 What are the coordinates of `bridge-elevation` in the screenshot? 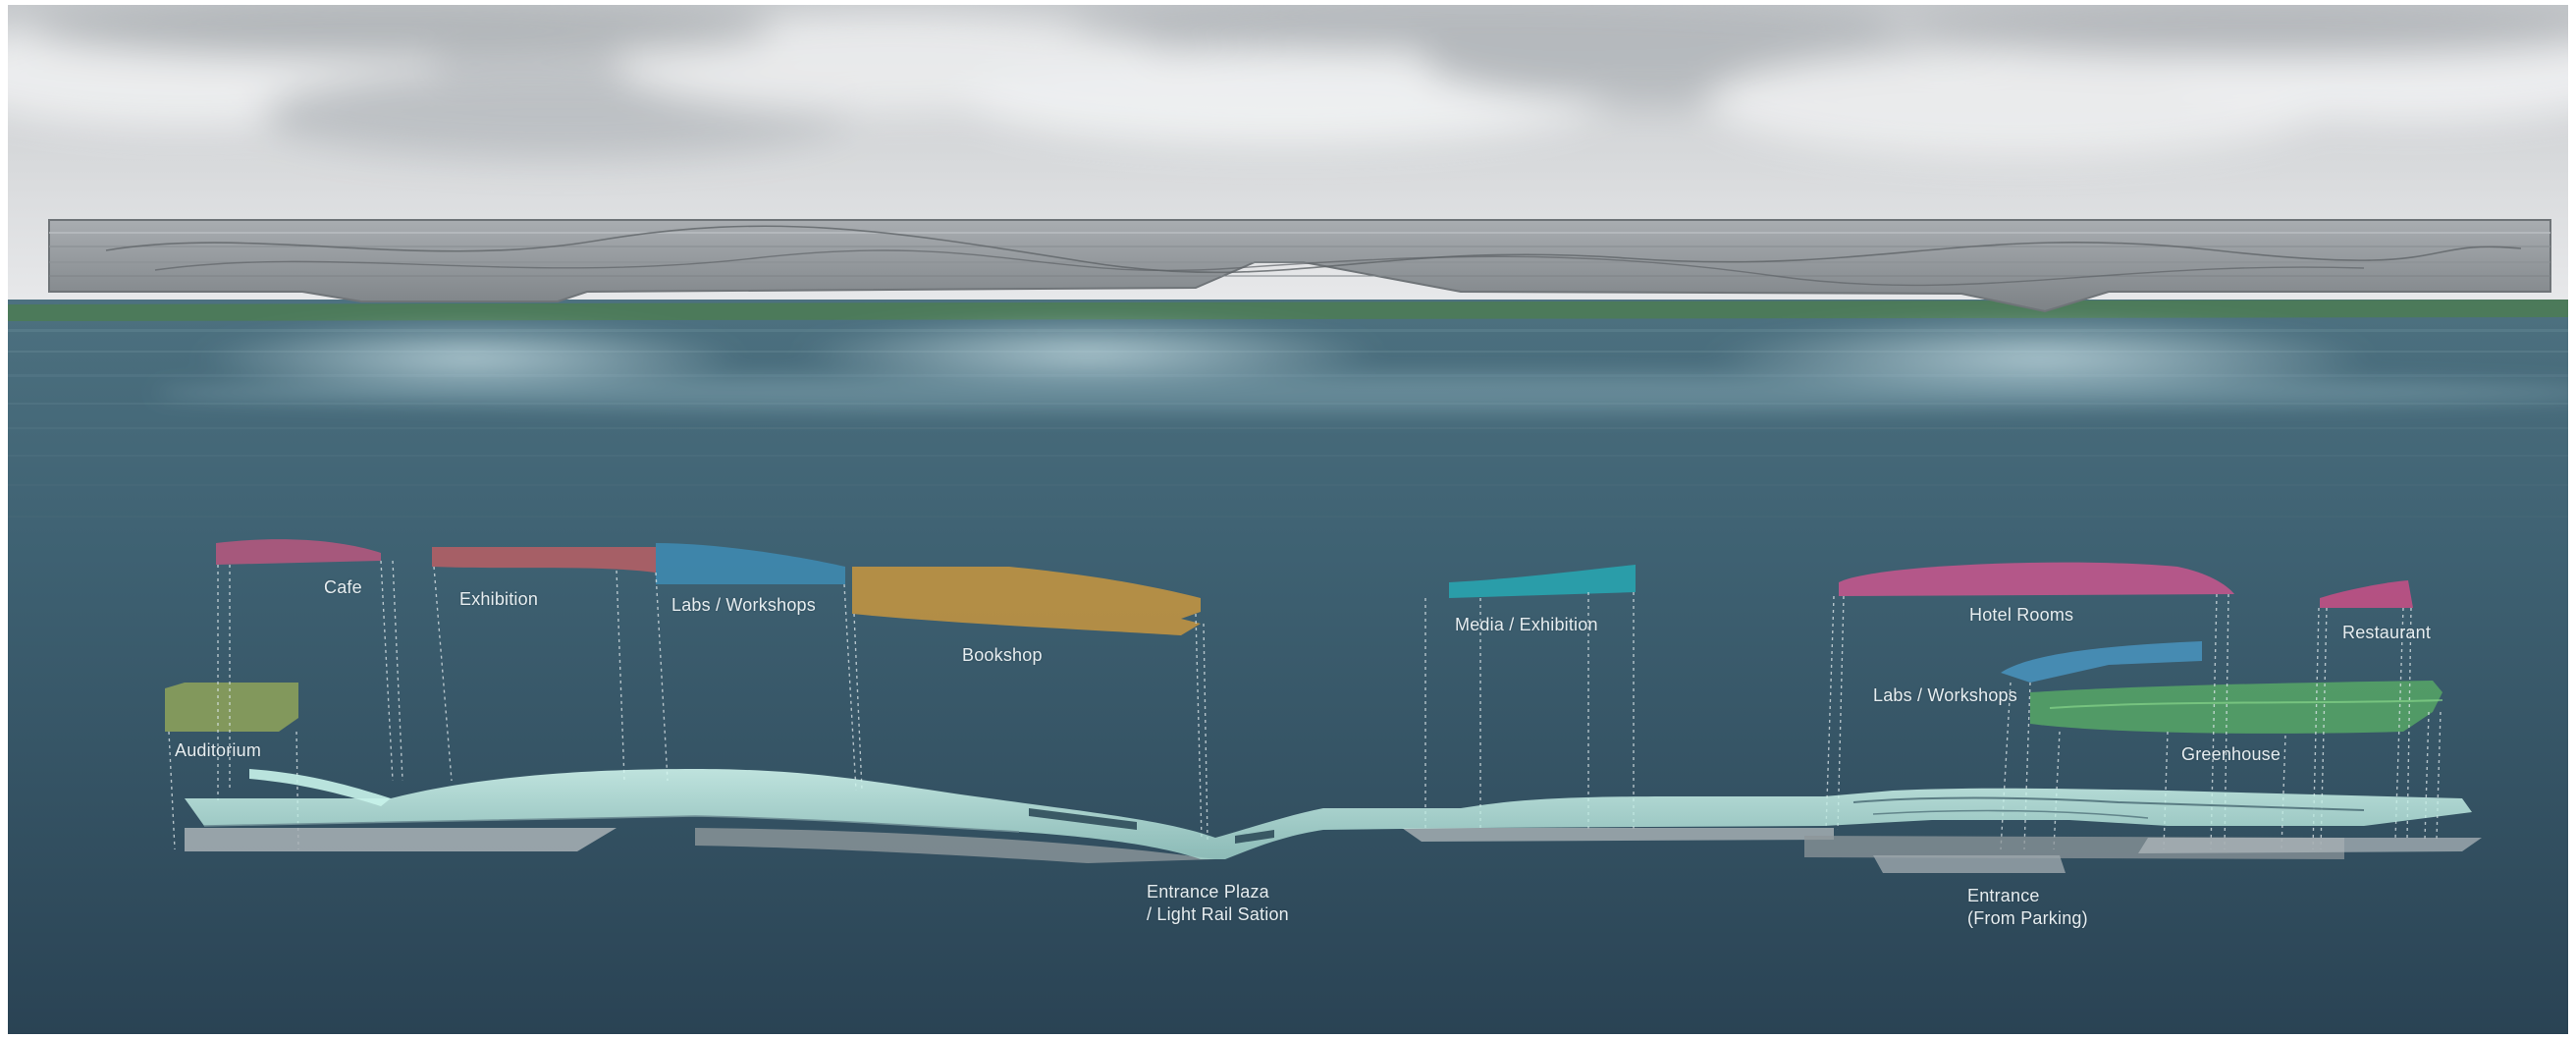 It's located at (1299, 266).